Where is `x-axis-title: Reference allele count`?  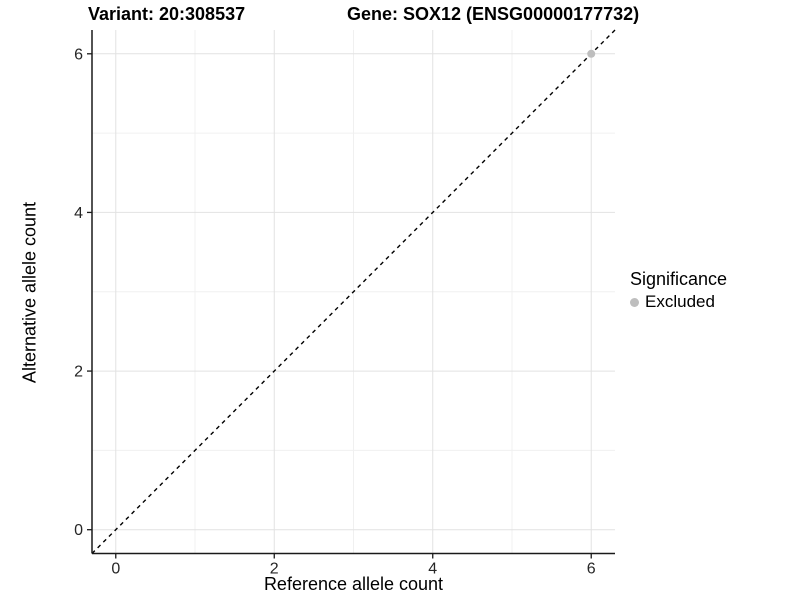
x-axis-title: Reference allele count is located at coordinates (353, 584).